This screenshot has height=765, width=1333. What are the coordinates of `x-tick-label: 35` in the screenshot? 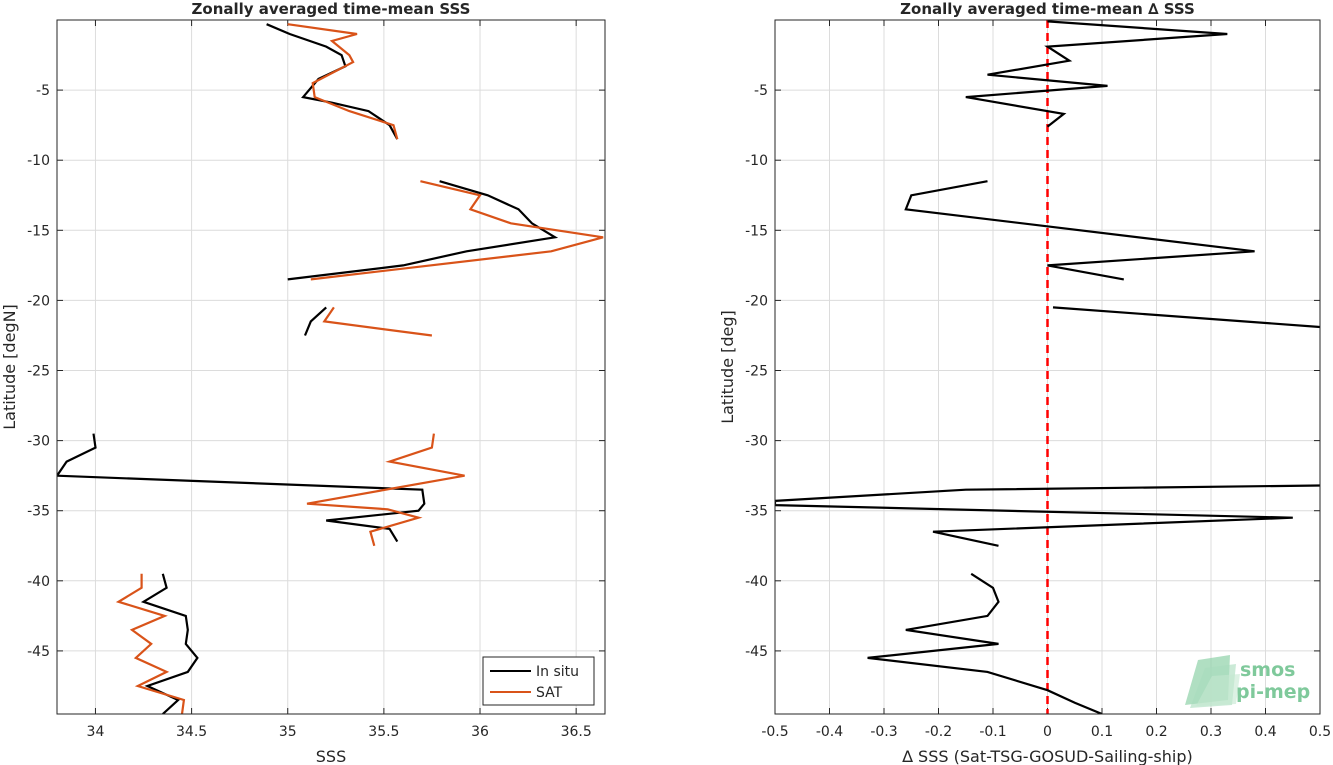 It's located at (288, 732).